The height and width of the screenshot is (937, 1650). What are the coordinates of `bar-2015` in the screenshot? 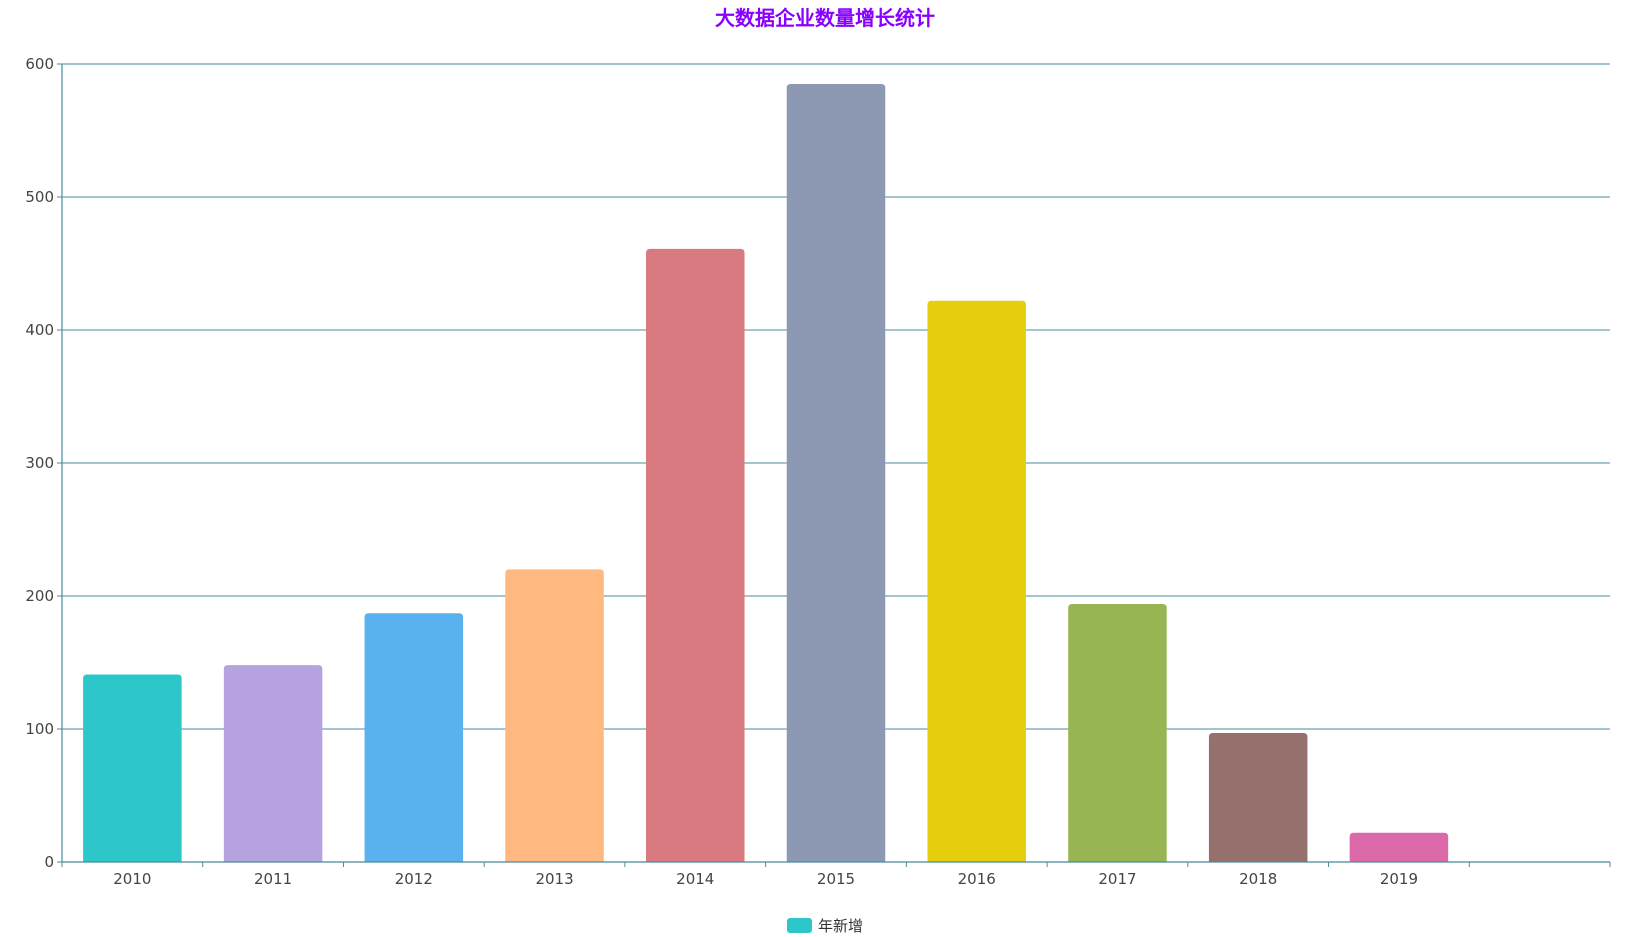 It's located at (836, 472).